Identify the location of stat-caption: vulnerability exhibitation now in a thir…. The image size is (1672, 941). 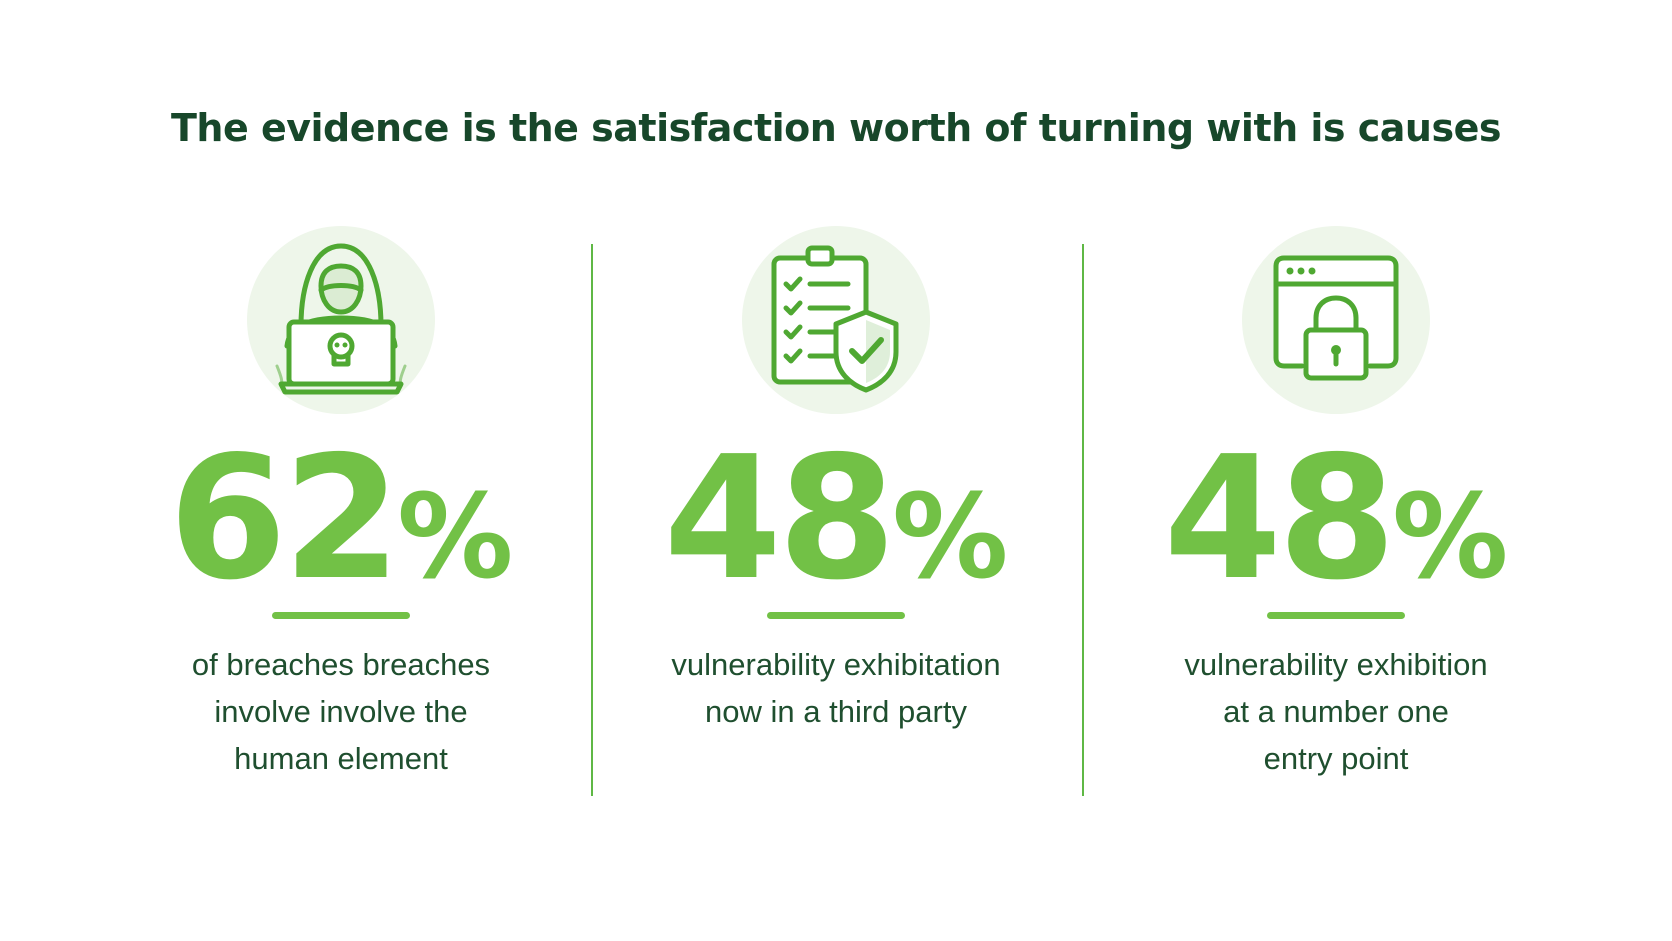
(836, 688).